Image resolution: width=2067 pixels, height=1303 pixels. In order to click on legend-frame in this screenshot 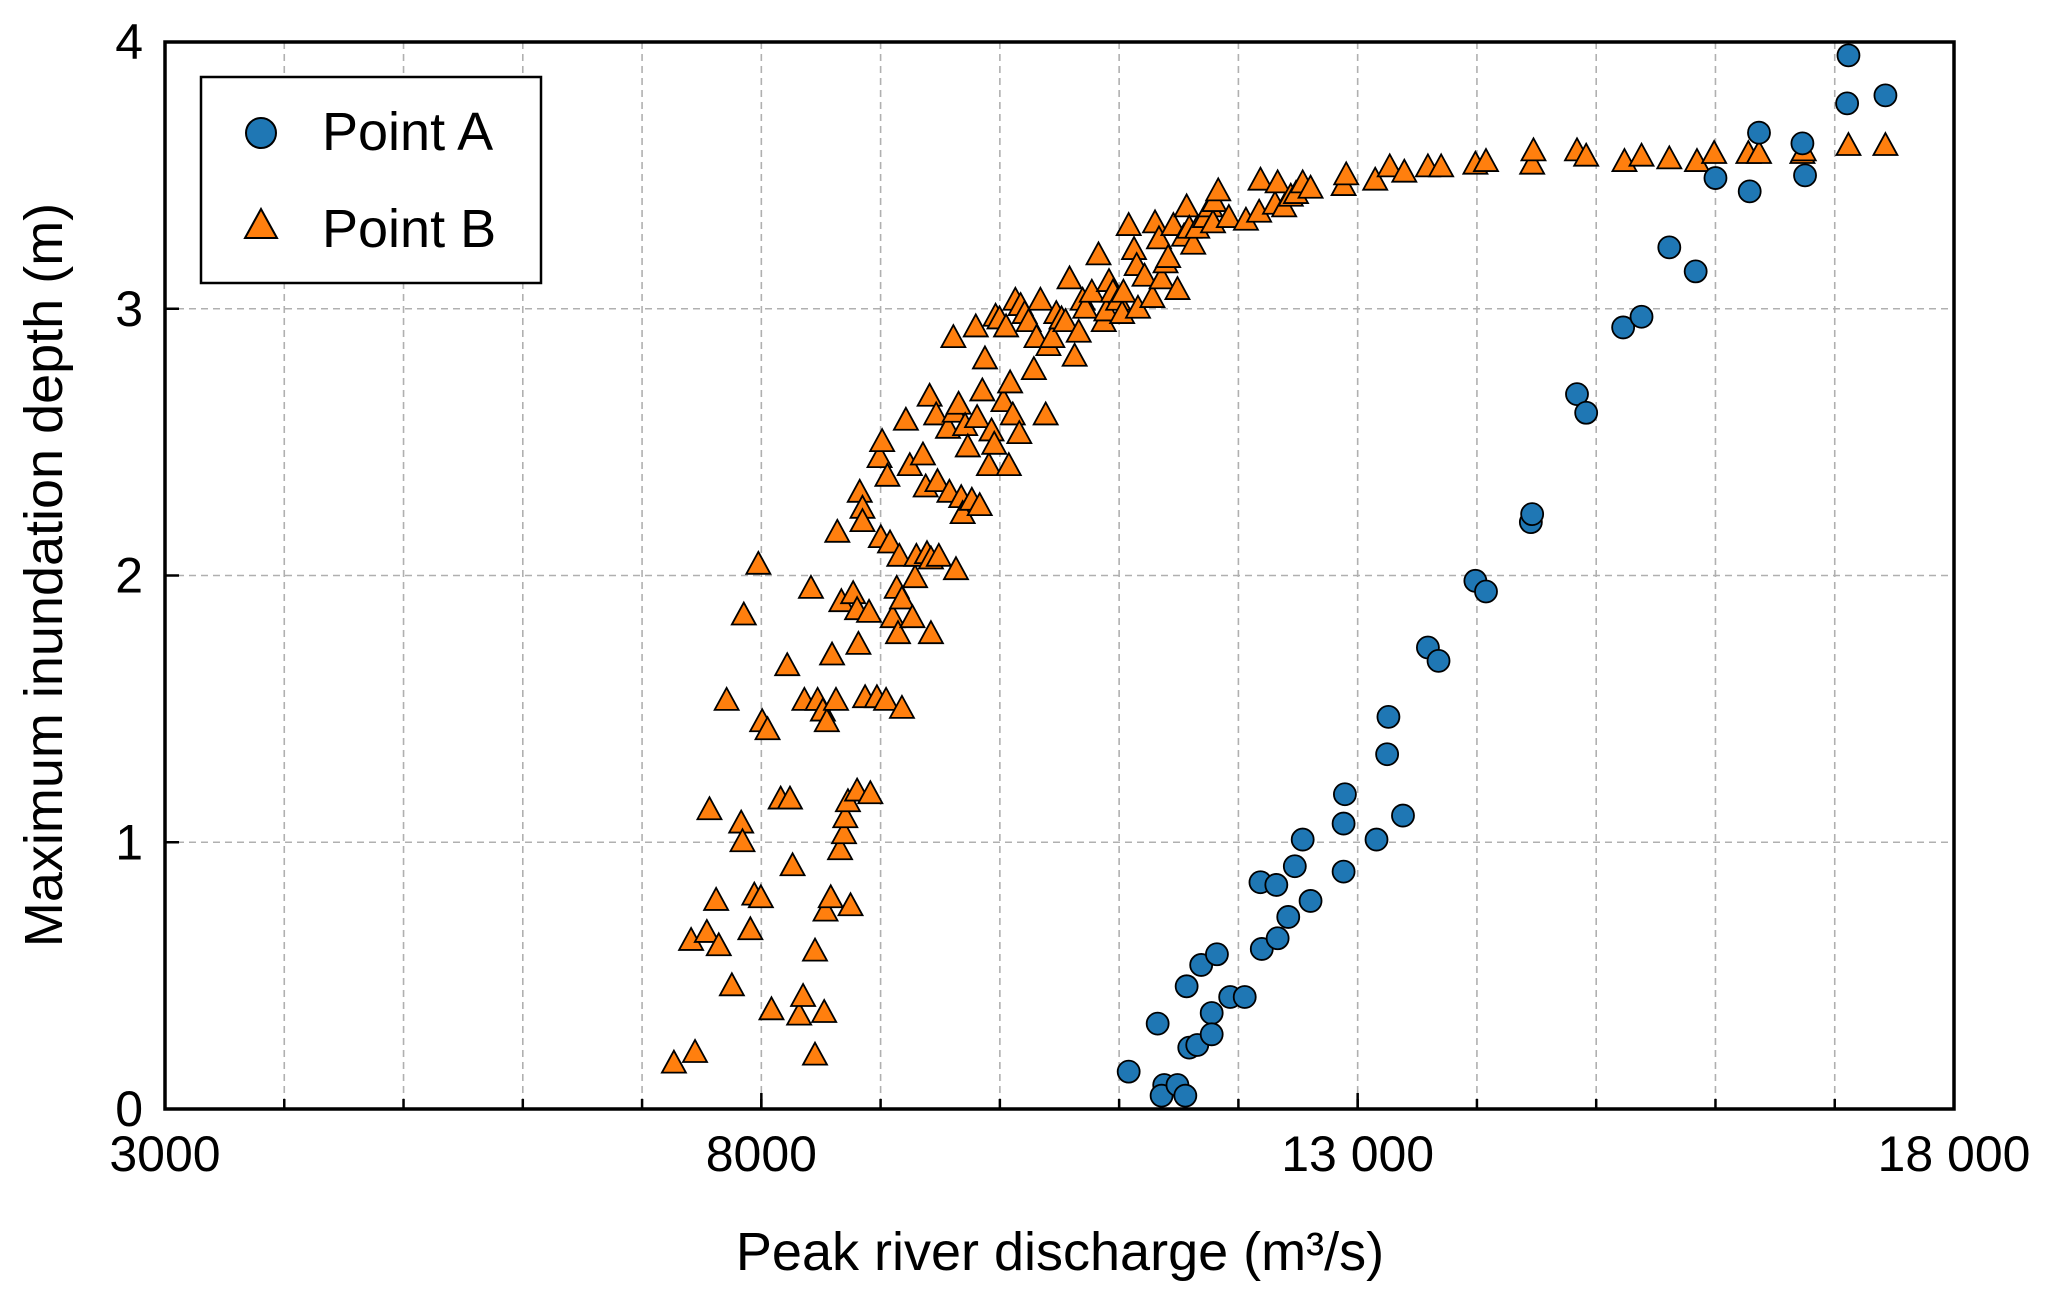, I will do `click(371, 180)`.